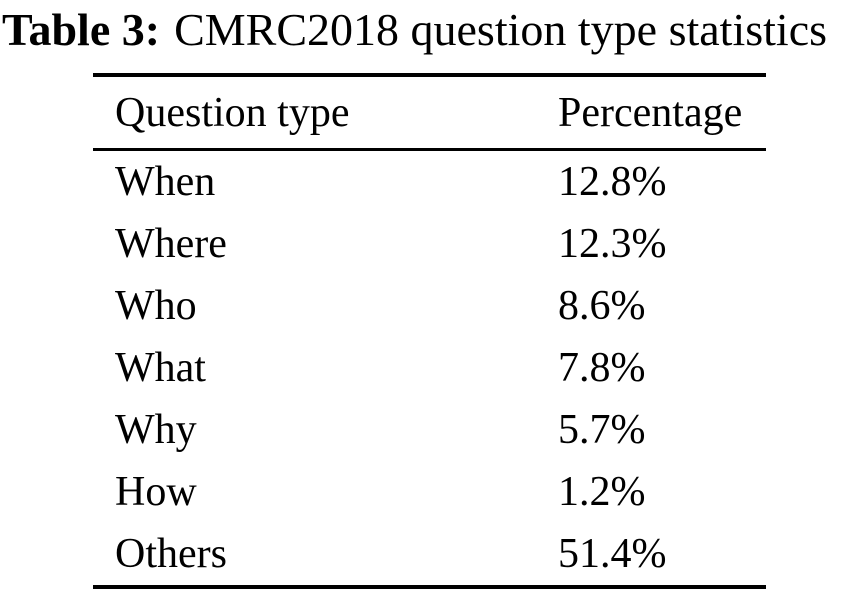 The height and width of the screenshot is (596, 867). I want to click on cell-percentage: 8.6%, so click(602, 306).